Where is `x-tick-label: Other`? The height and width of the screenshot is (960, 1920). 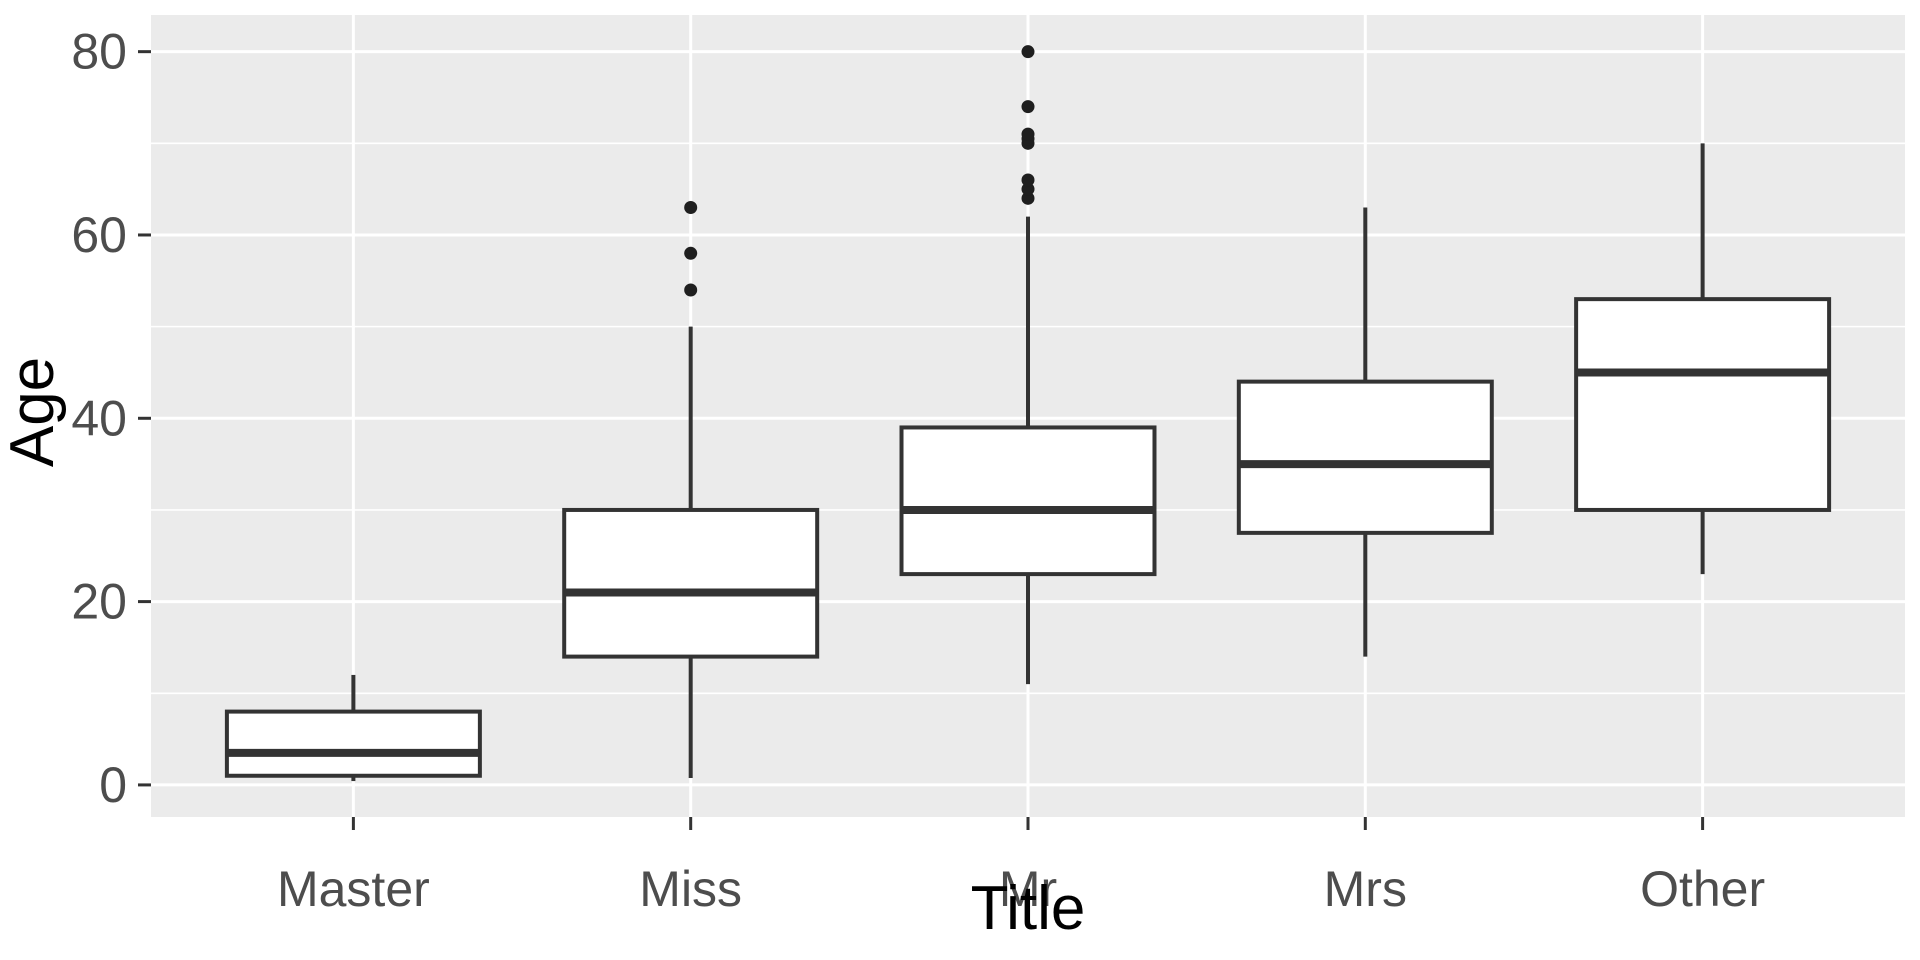
x-tick-label: Other is located at coordinates (1702, 889).